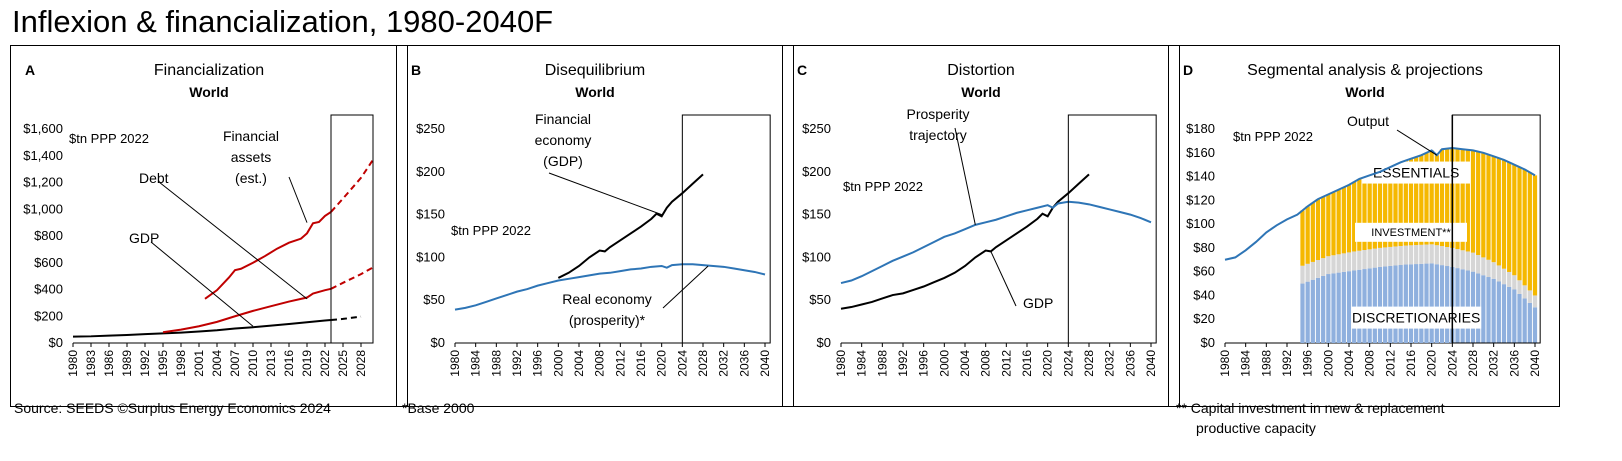 The image size is (1622, 461). What do you see at coordinates (937, 114) in the screenshot?
I see `annotation-label: Prosperity` at bounding box center [937, 114].